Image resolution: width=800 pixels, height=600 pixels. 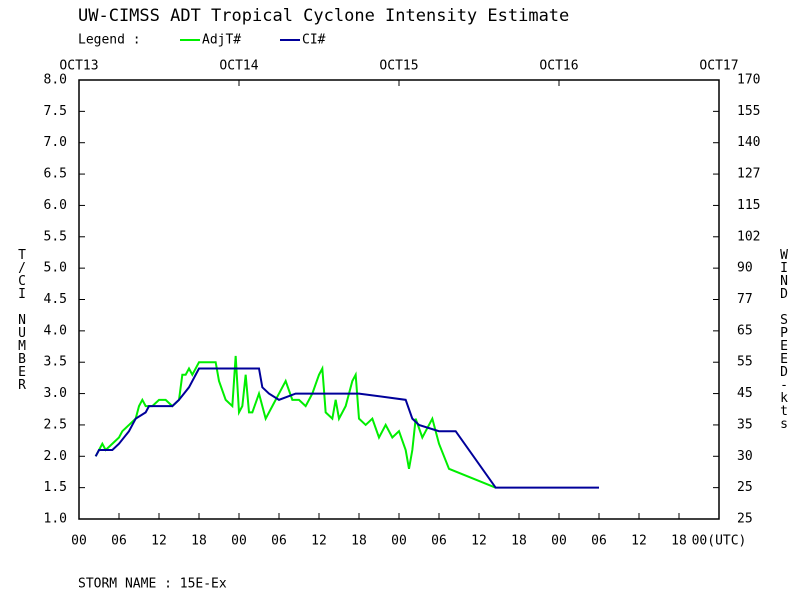 What do you see at coordinates (55, 299) in the screenshot?
I see `y-tick-label: 4.5` at bounding box center [55, 299].